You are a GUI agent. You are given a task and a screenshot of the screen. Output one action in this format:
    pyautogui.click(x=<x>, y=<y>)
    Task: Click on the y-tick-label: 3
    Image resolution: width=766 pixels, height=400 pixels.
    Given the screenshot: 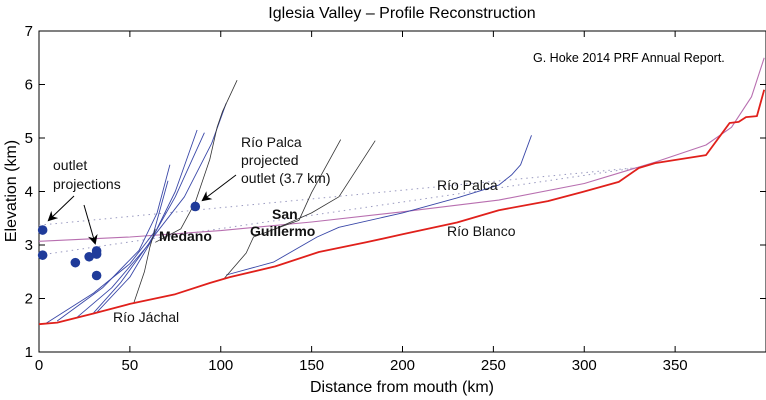 What is the action you would take?
    pyautogui.click(x=29, y=245)
    